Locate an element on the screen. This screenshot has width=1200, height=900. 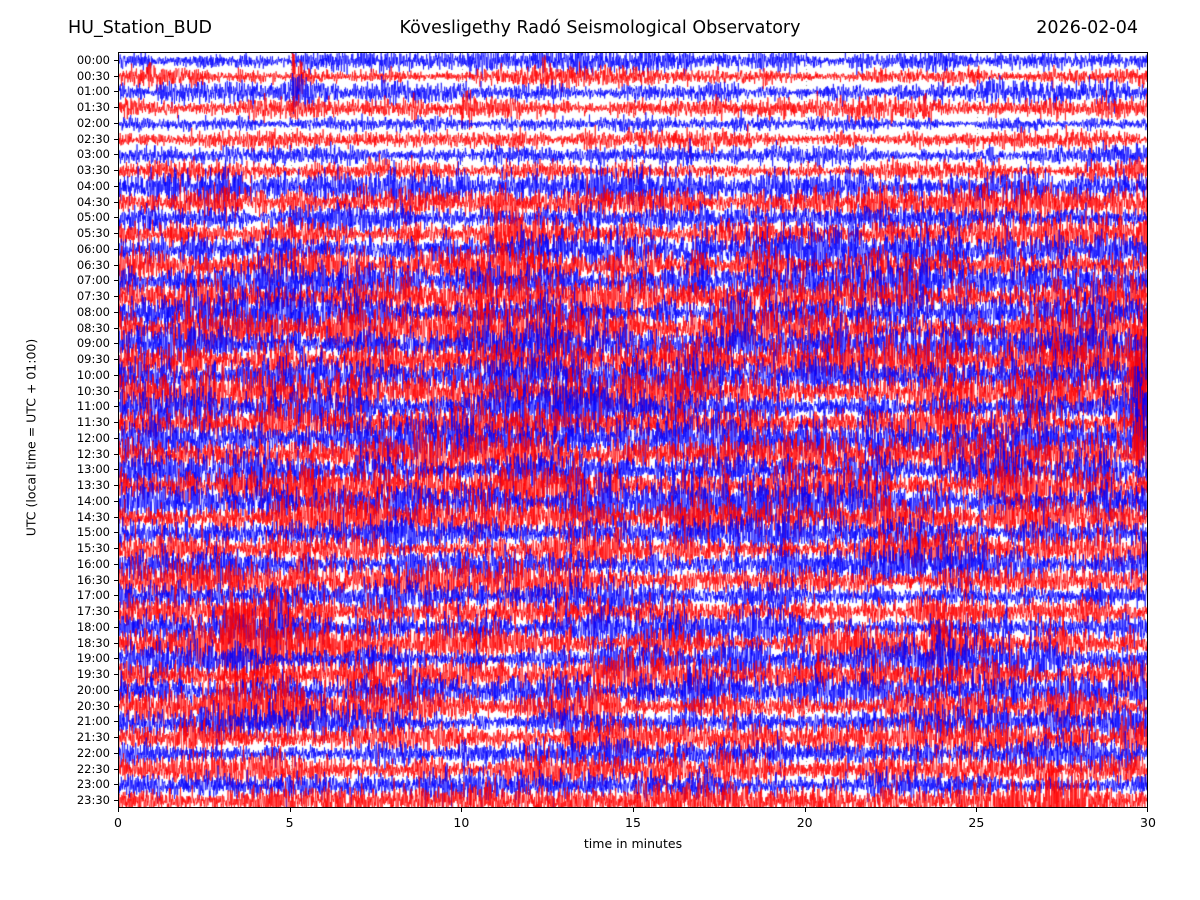
y-tick-label: 04:30 is located at coordinates (93, 201).